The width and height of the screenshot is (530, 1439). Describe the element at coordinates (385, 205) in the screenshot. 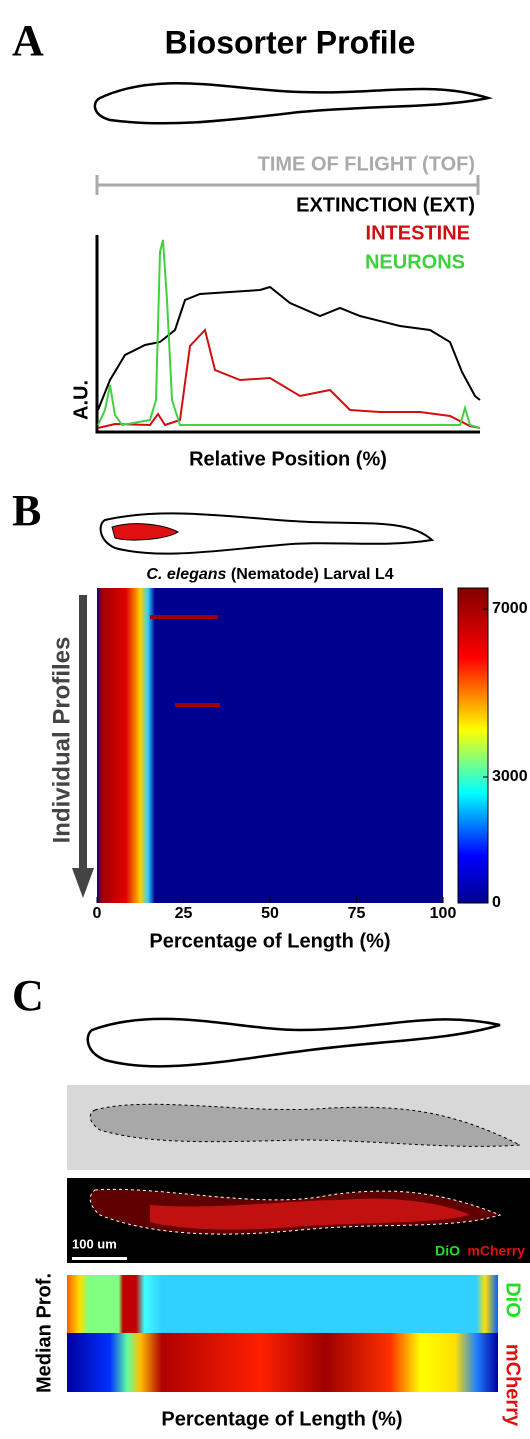

I see `legend-ext: EXTINCTION (EXT)` at that location.